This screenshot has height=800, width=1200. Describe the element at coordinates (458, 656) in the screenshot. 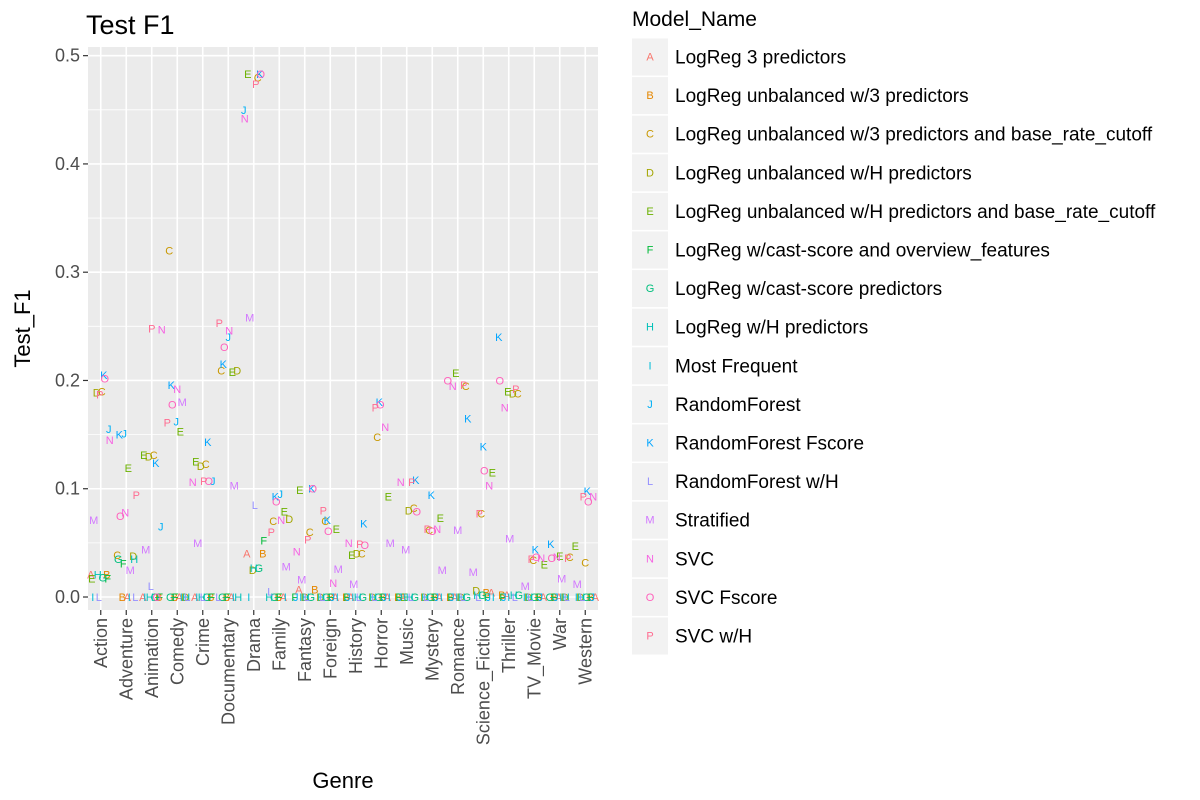

I see `x-tick-label: Romance` at that location.